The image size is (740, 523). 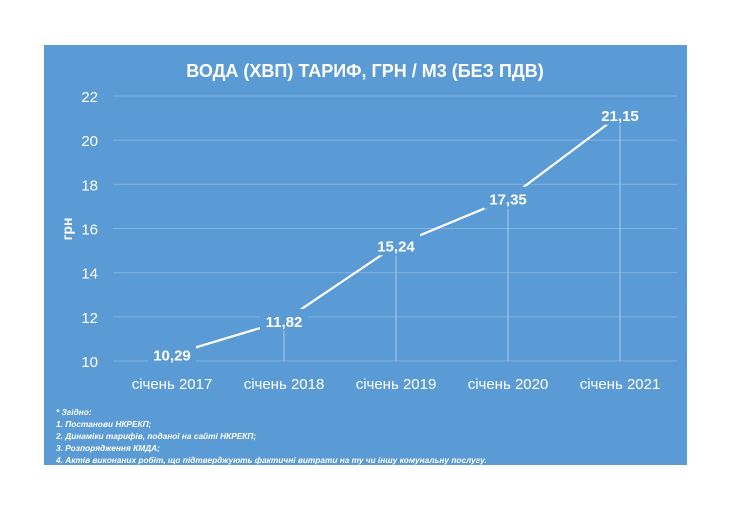 What do you see at coordinates (620, 384) in the screenshot?
I see `x-tick-label: січень 2021` at bounding box center [620, 384].